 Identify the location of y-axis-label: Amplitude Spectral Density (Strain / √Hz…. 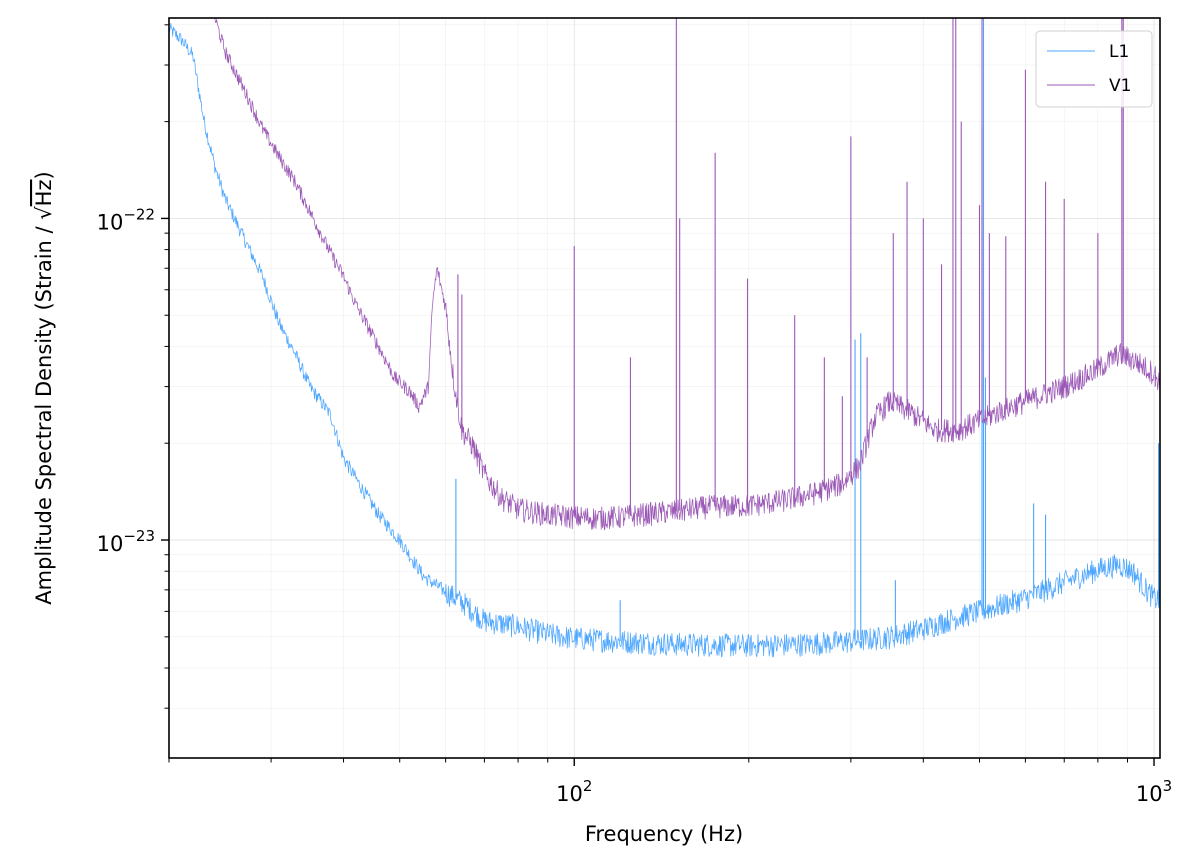
(44, 387).